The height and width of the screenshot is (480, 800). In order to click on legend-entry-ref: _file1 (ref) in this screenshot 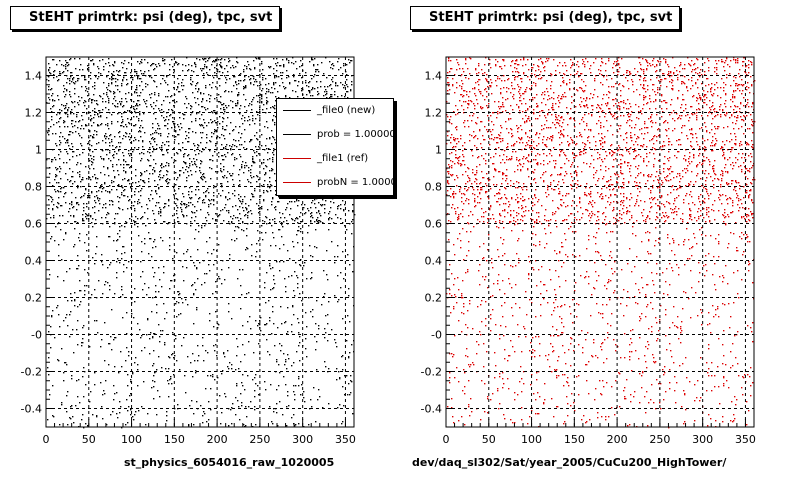, I will do `click(335, 158)`.